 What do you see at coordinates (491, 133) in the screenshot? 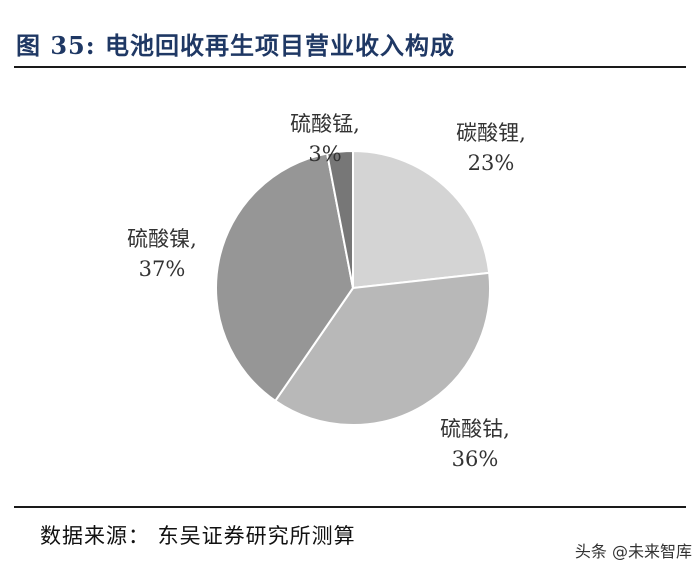
I see `slice-label-0: 碳酸锂,` at bounding box center [491, 133].